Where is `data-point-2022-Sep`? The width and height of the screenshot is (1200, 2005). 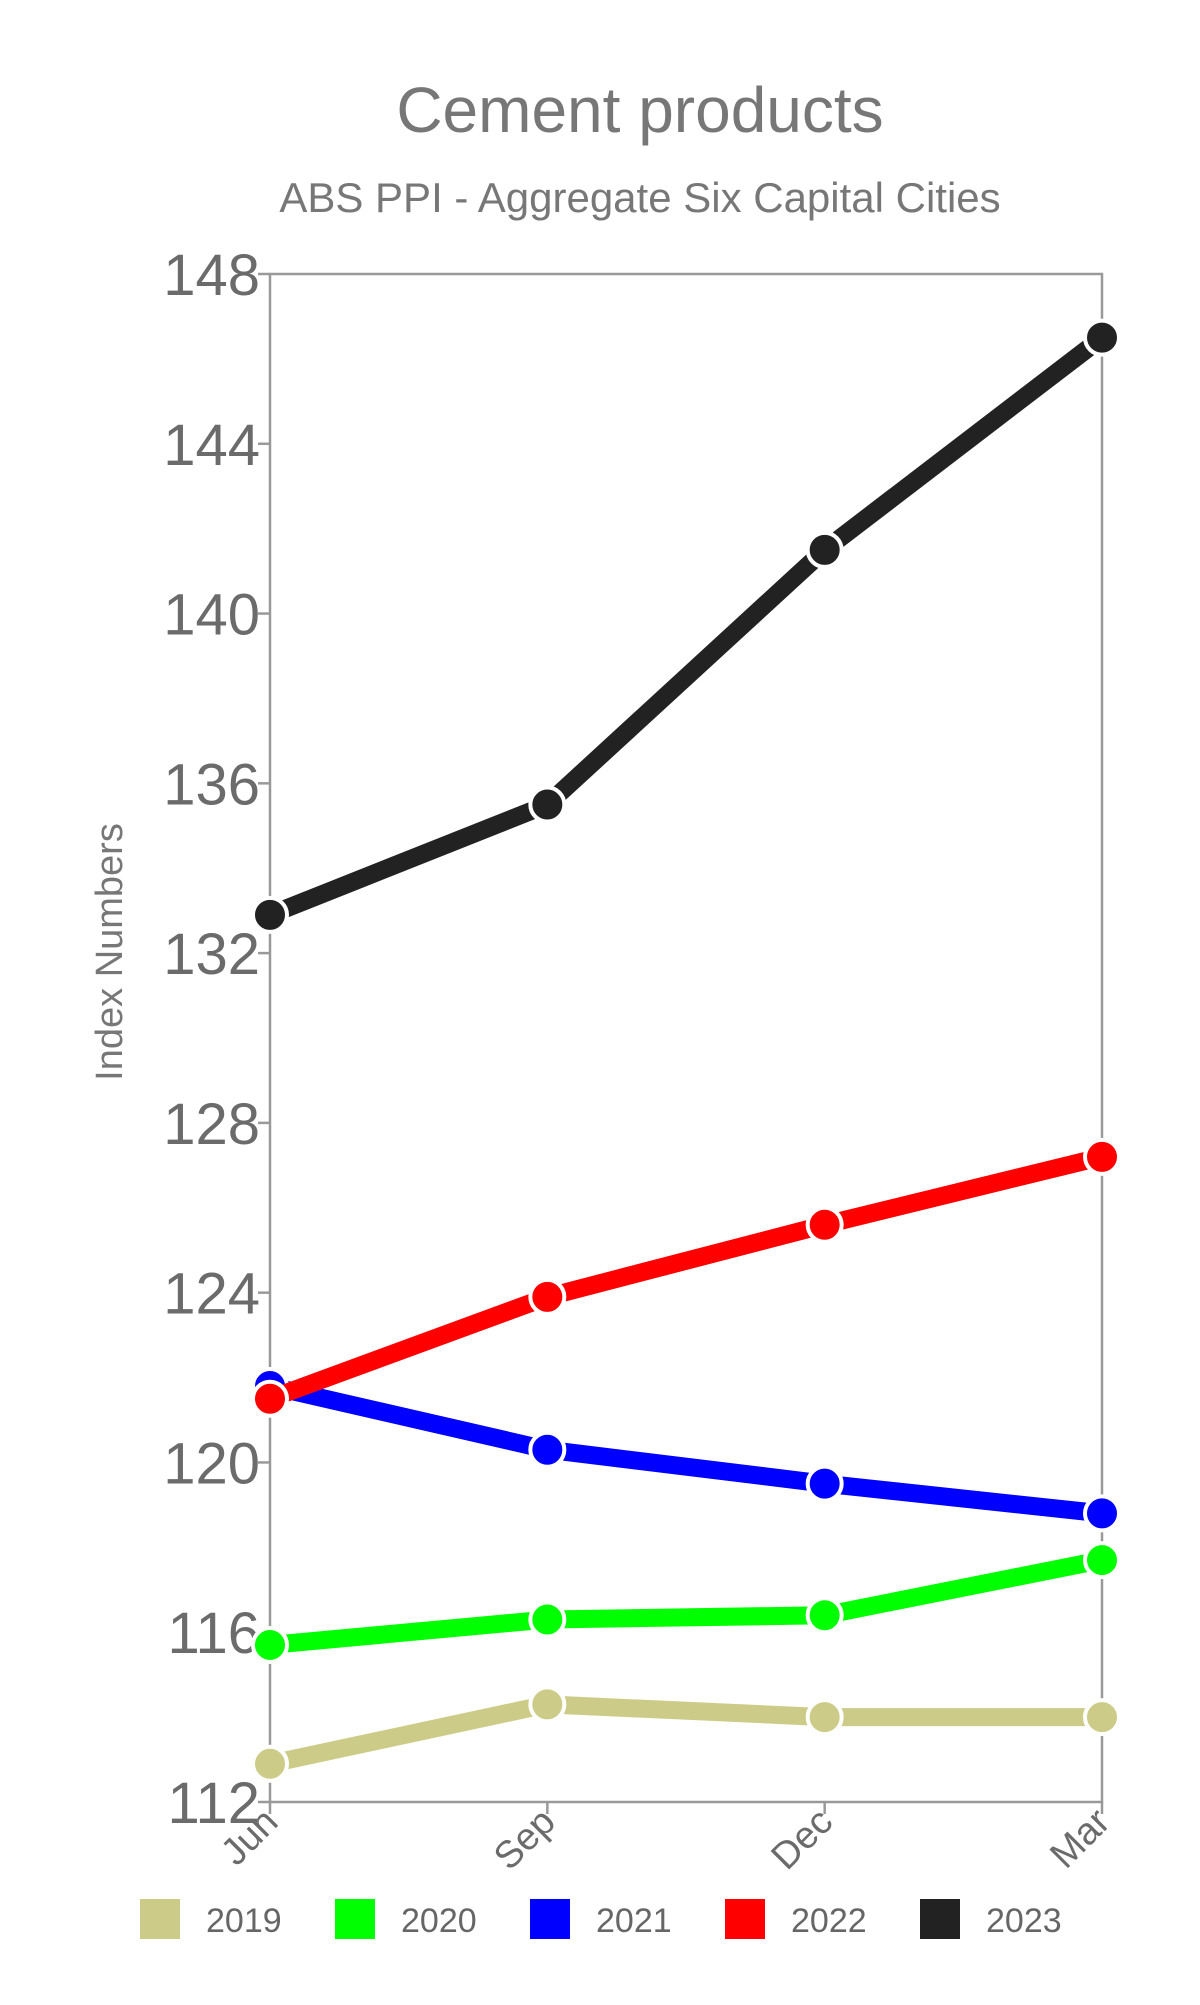 data-point-2022-Sep is located at coordinates (547, 1296).